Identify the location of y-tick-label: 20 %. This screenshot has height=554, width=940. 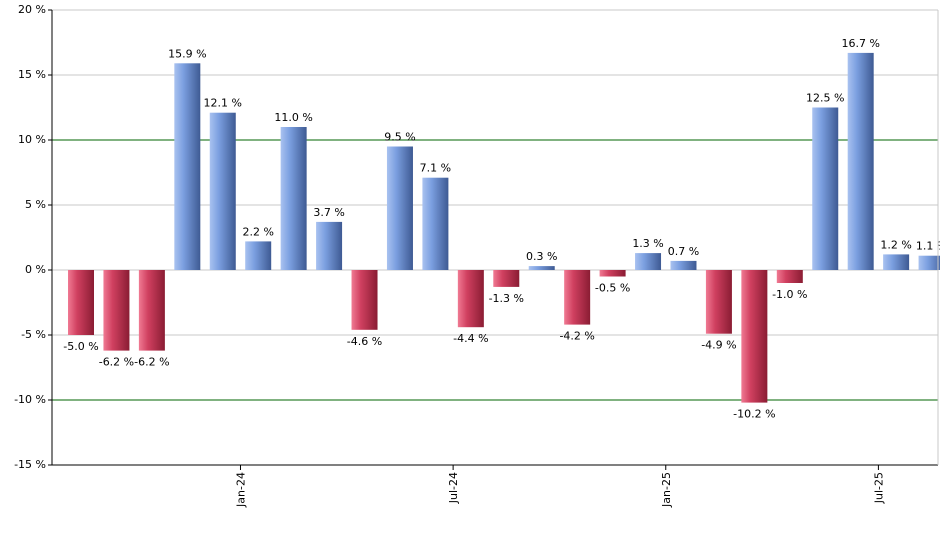
(32, 9).